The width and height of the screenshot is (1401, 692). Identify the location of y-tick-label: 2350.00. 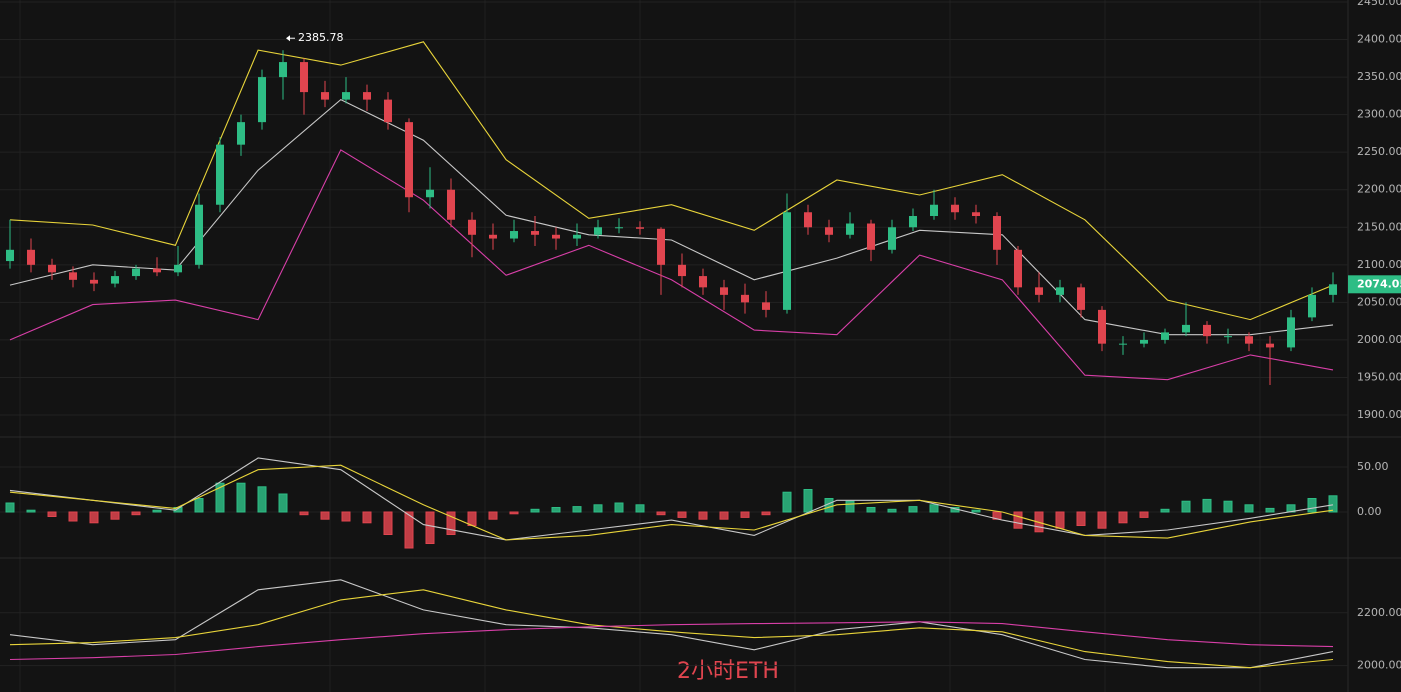
(1379, 76).